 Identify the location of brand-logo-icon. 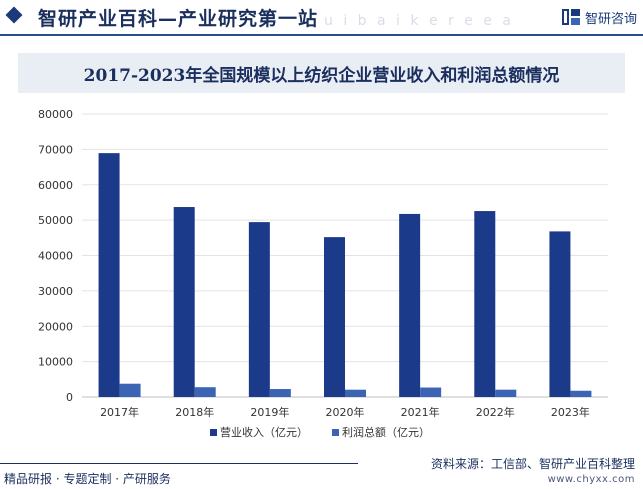
(570, 17).